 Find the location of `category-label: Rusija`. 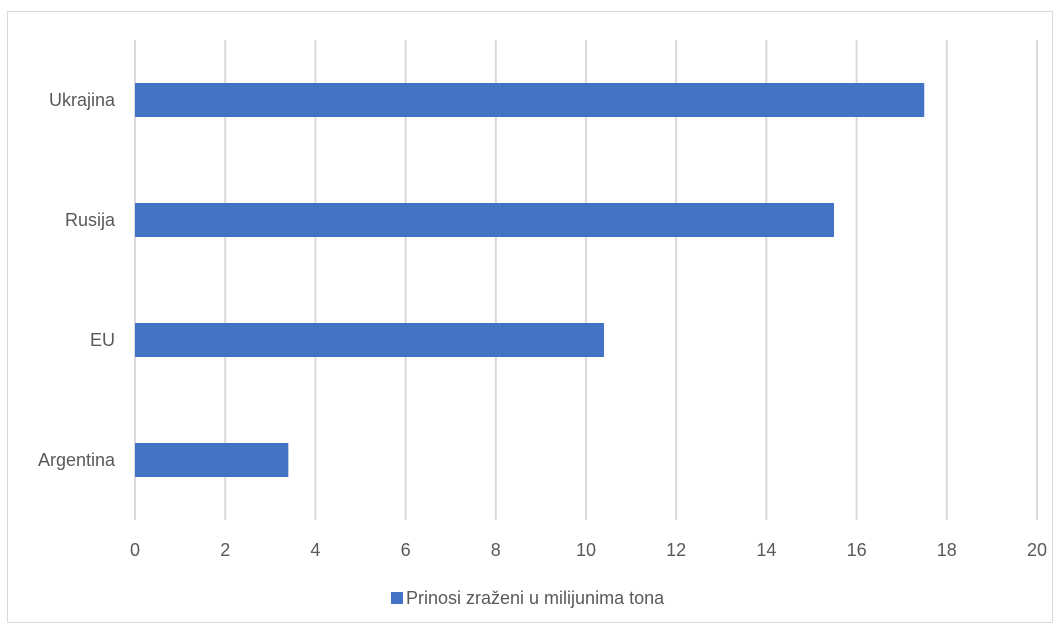

category-label: Rusija is located at coordinates (90, 220).